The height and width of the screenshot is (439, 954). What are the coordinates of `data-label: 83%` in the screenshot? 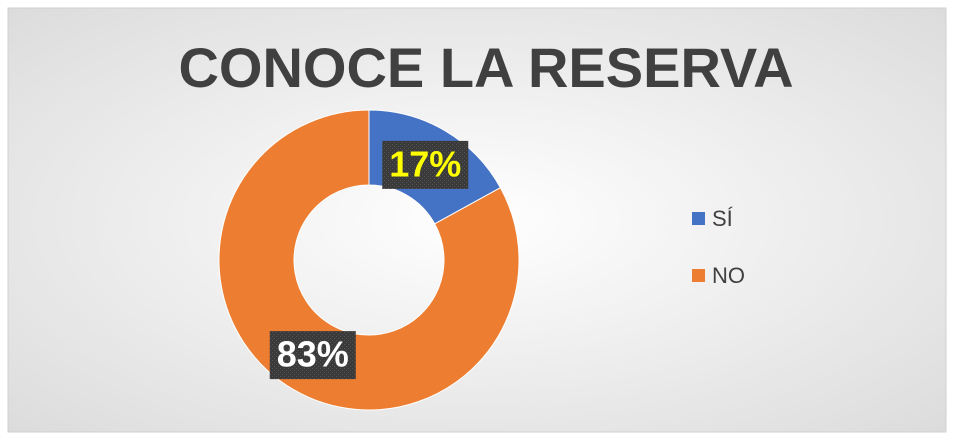 It's located at (313, 354).